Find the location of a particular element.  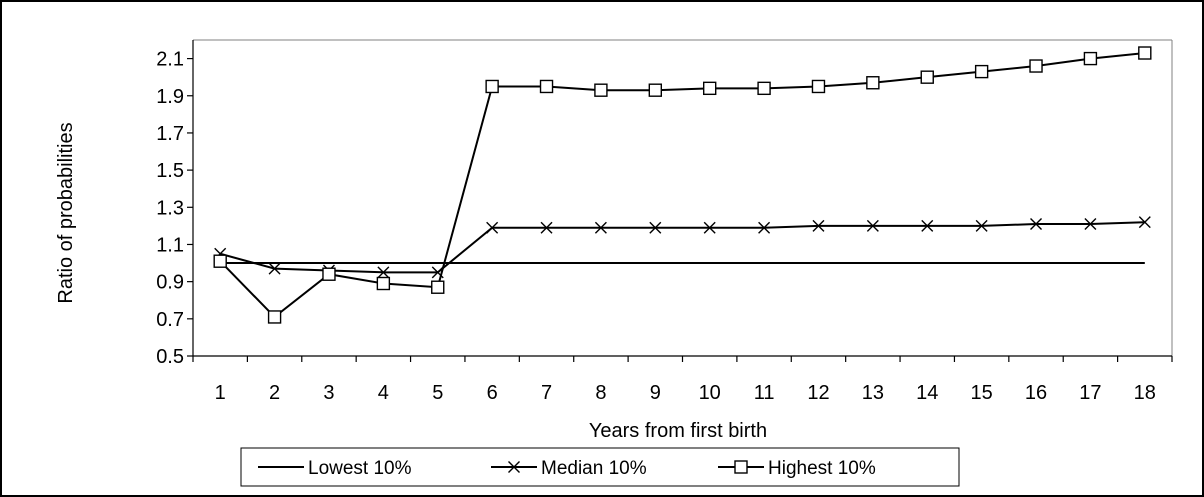

x-tick-label: 2 is located at coordinates (274, 393).